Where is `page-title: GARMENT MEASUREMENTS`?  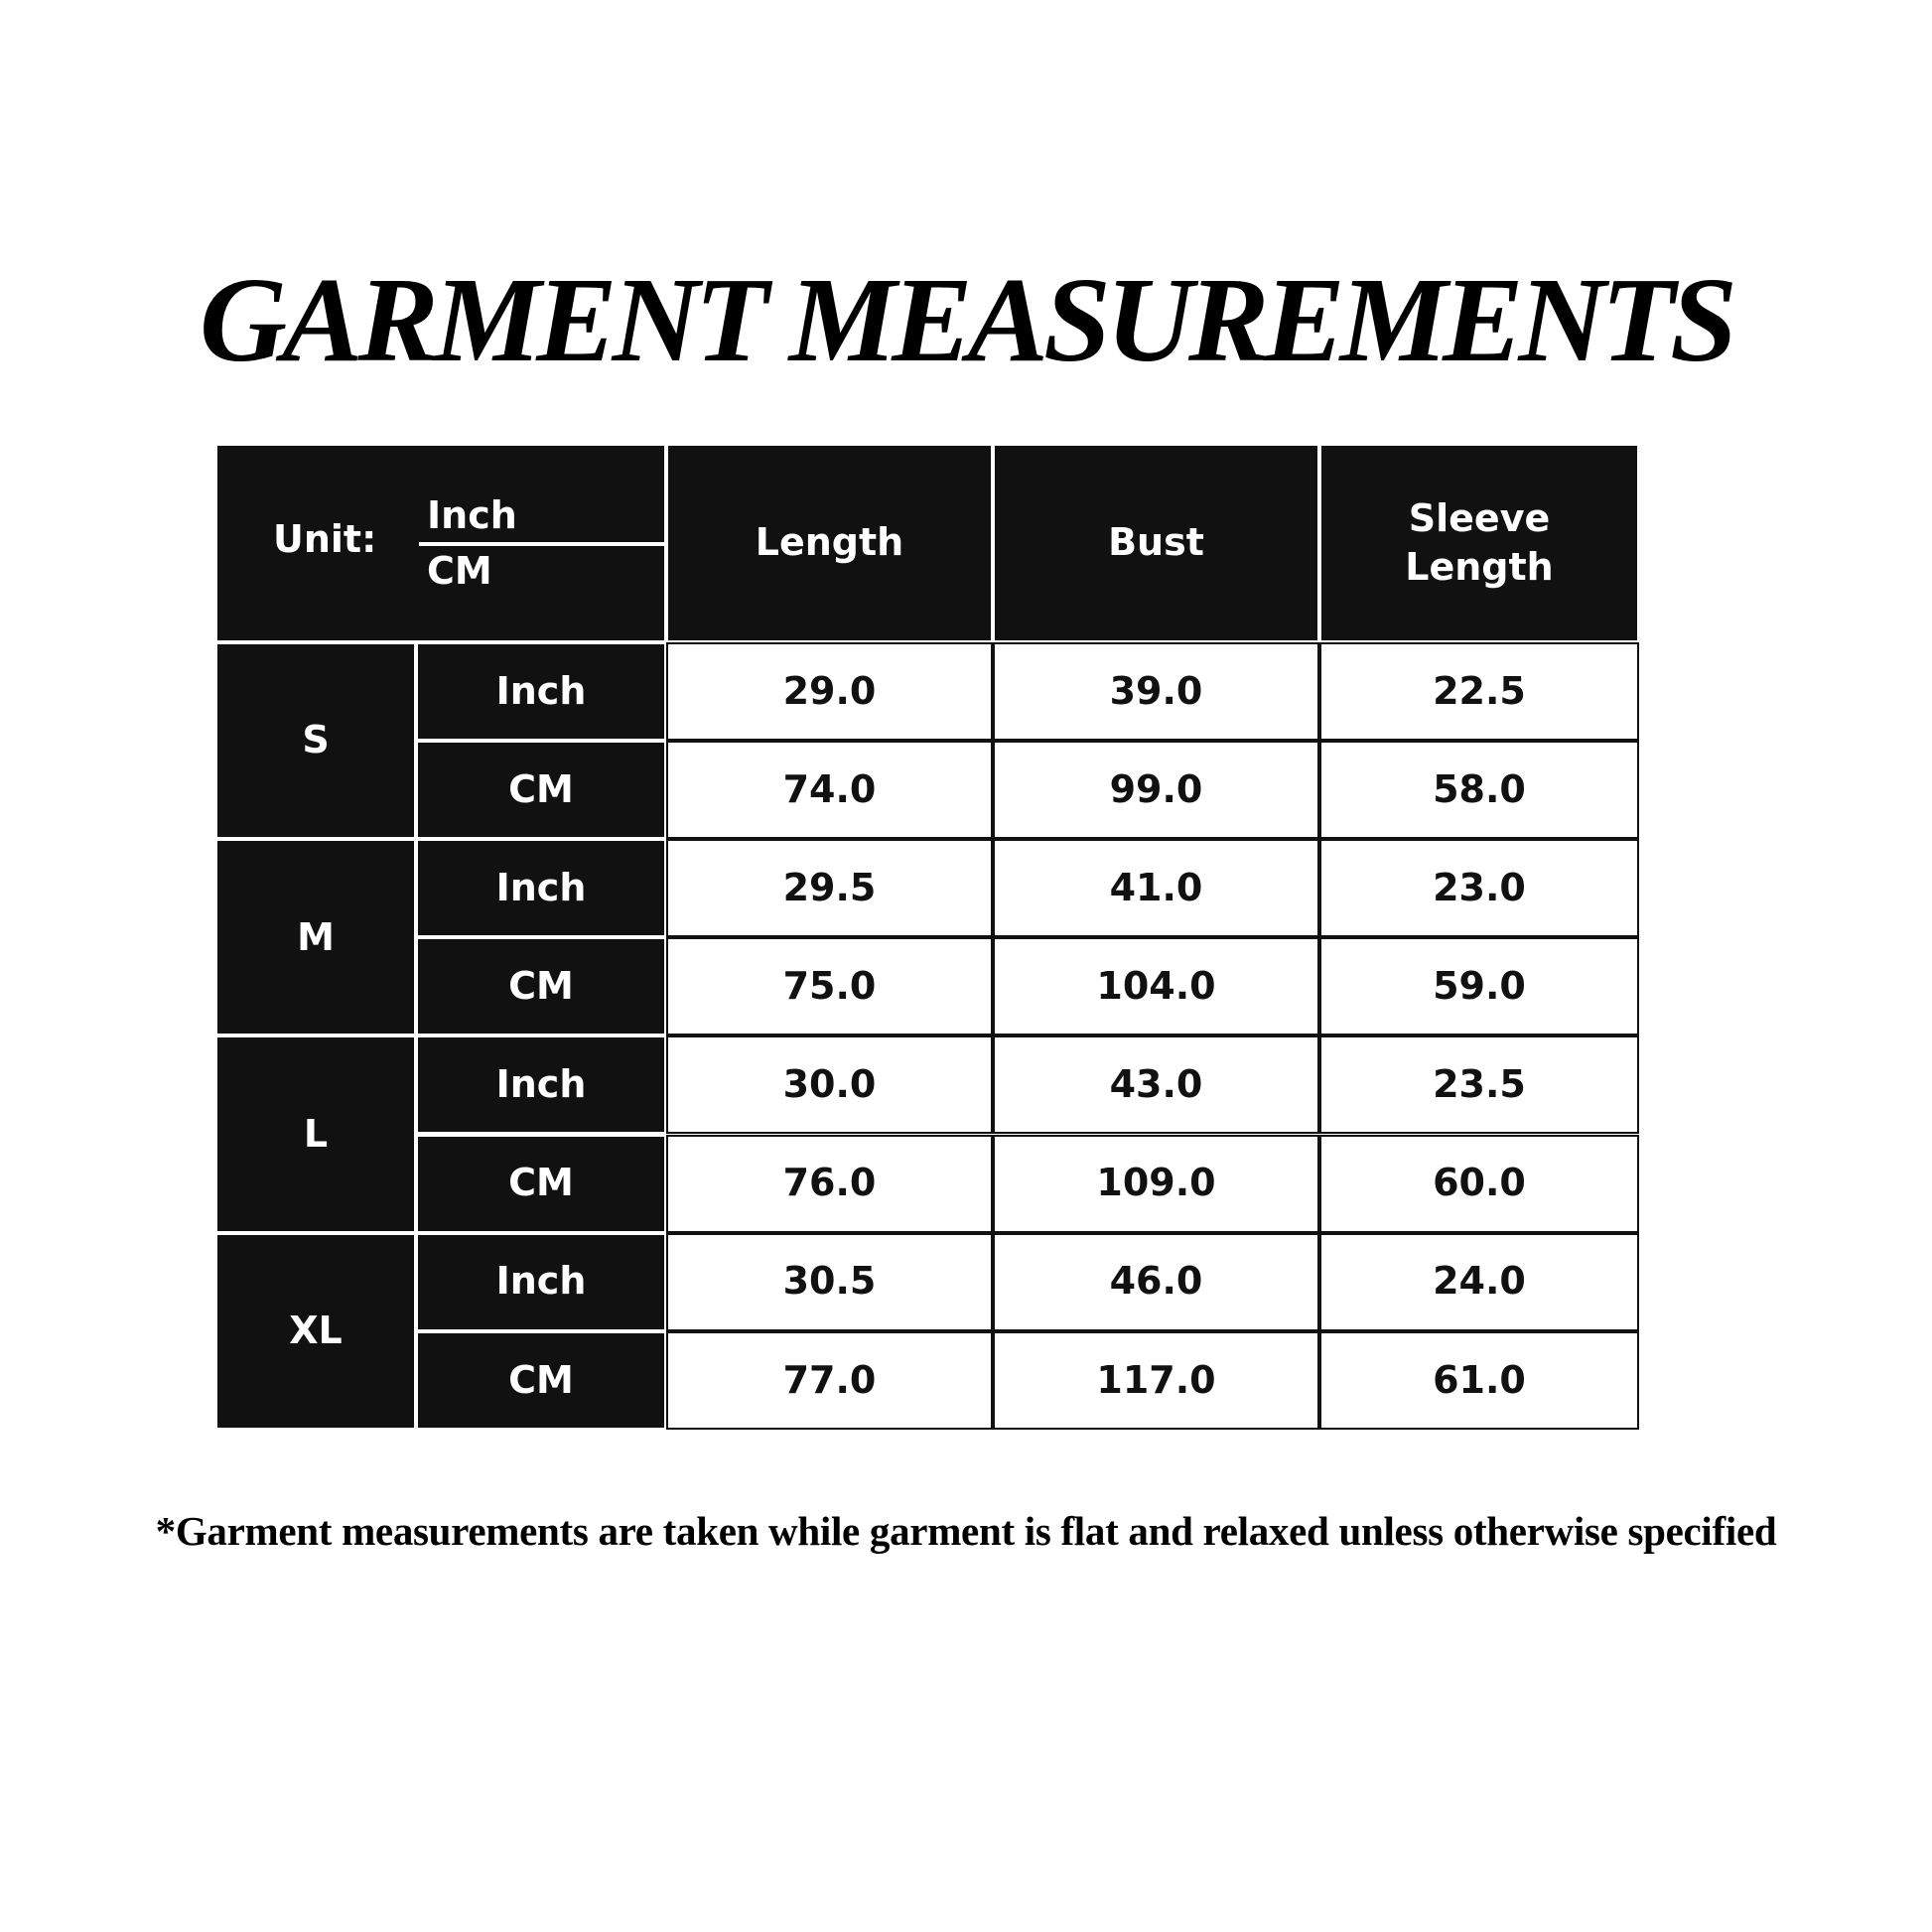
page-title: GARMENT MEASUREMENTS is located at coordinates (968, 320).